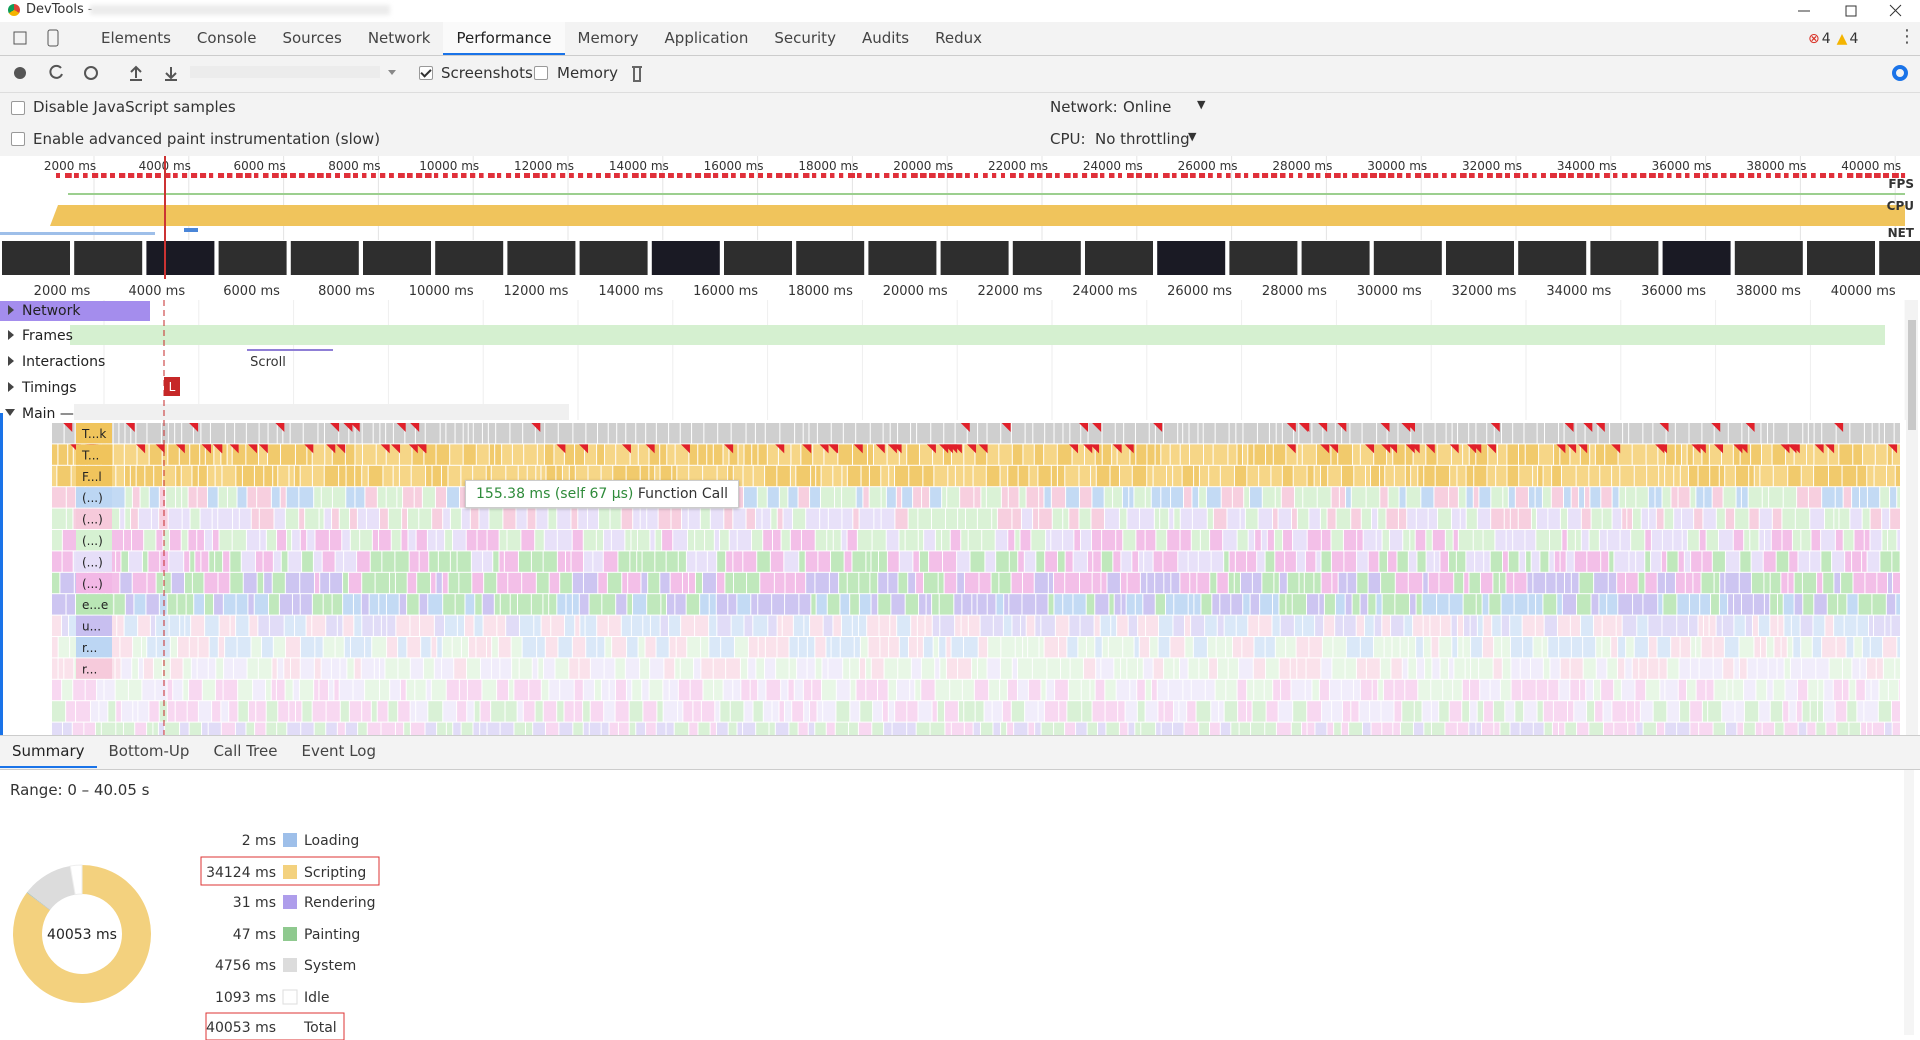 The image size is (1920, 1040). I want to click on tab: Network, so click(399, 38).